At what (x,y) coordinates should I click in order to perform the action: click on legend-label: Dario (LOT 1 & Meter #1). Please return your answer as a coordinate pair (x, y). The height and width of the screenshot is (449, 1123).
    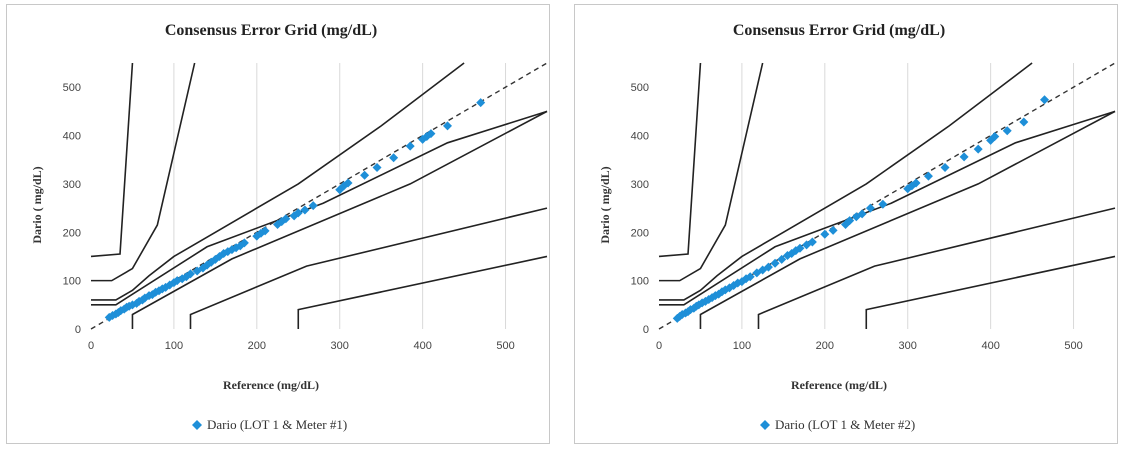
    Looking at the image, I should click on (277, 424).